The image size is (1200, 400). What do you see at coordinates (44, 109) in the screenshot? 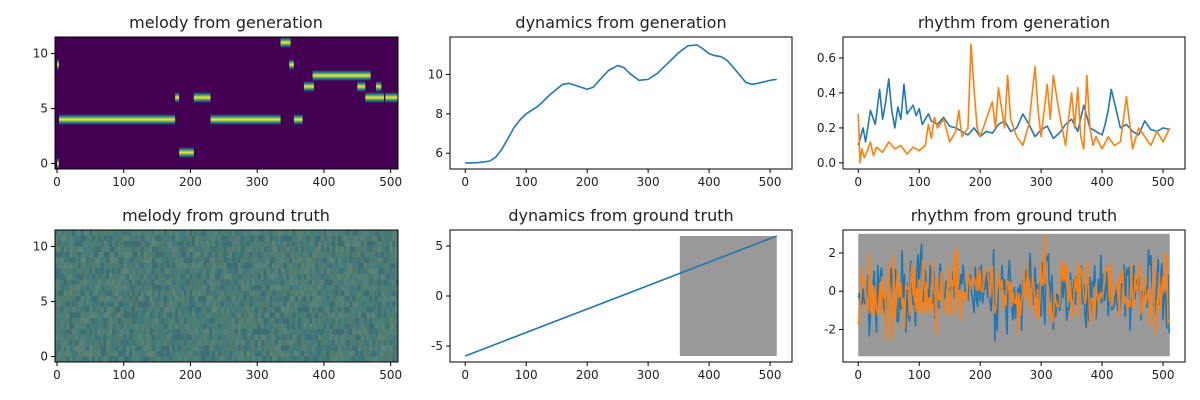
I see `y-tick-label: 5` at bounding box center [44, 109].